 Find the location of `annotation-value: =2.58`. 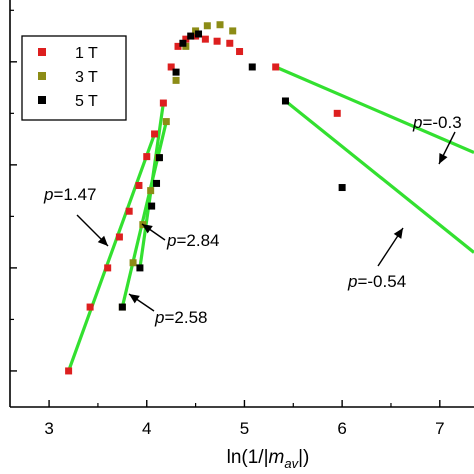

annotation-value: =2.58 is located at coordinates (185, 317).